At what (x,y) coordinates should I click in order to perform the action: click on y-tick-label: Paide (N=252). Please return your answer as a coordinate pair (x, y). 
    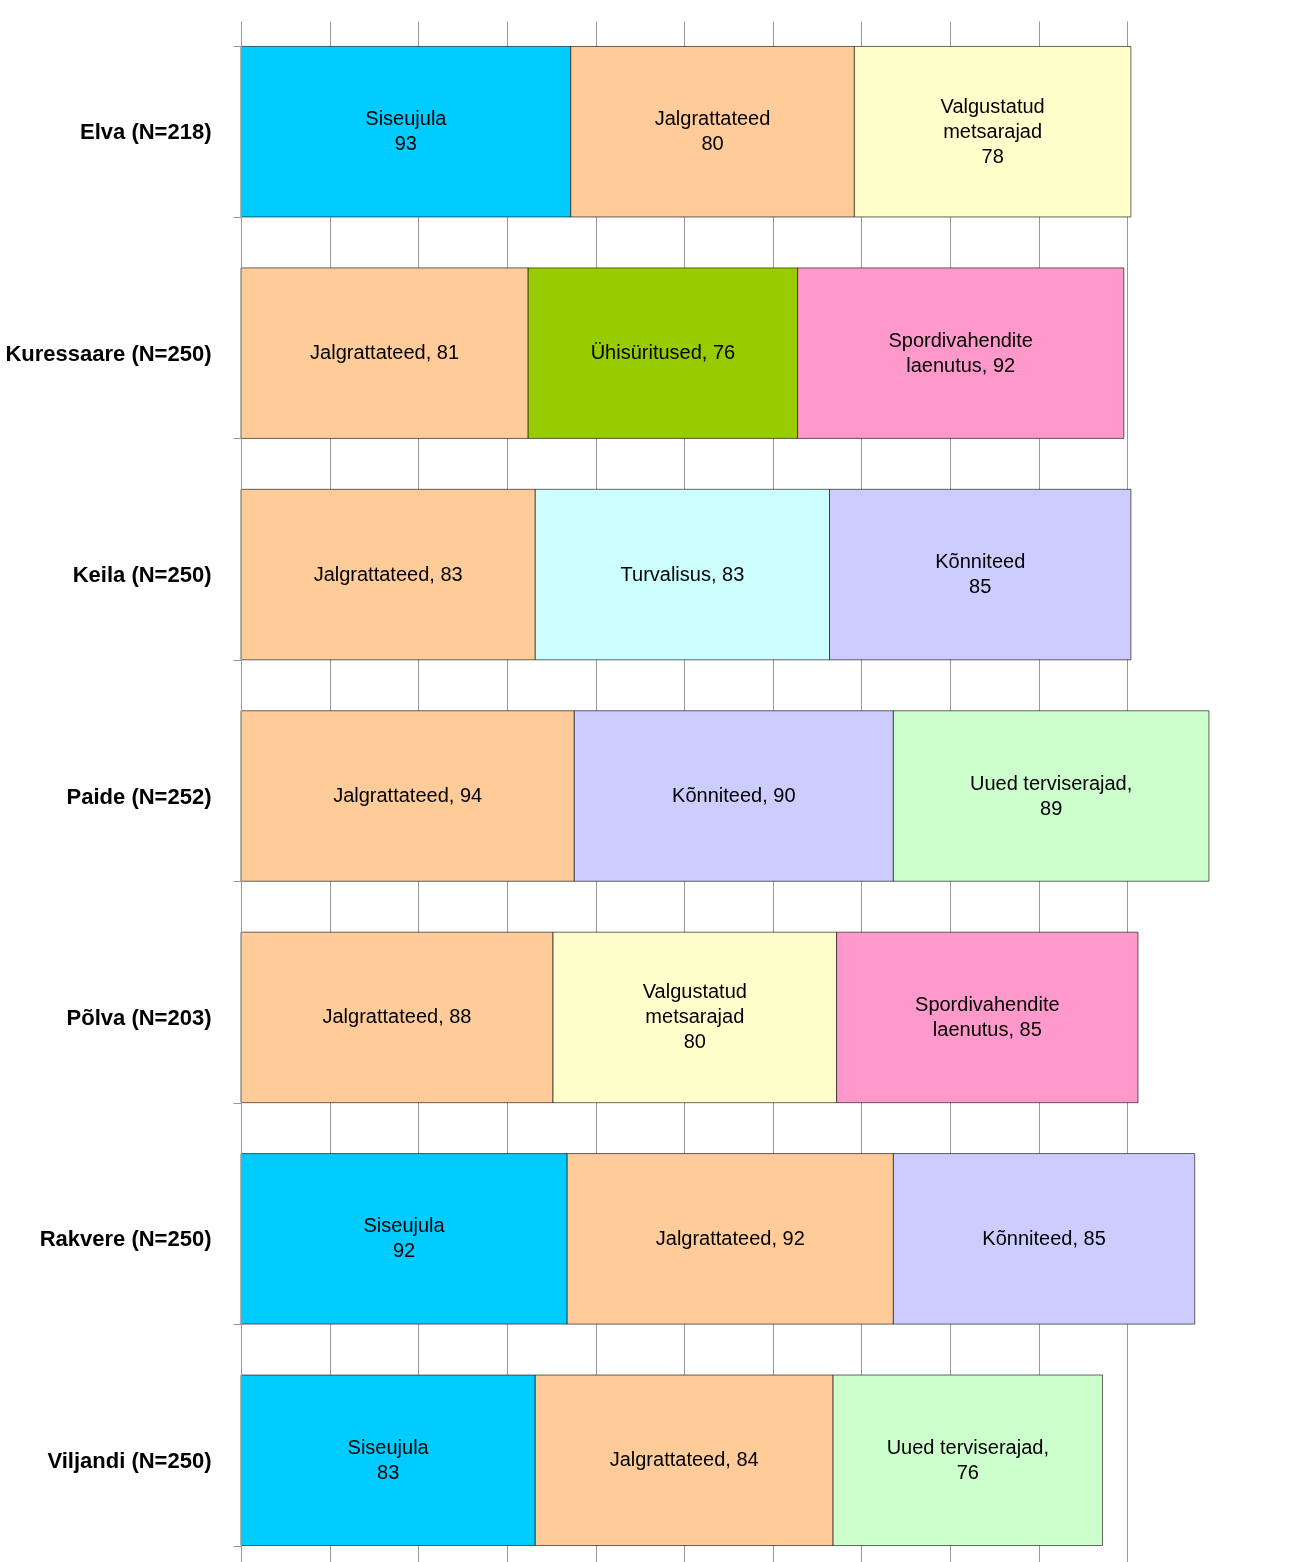
    Looking at the image, I should click on (139, 796).